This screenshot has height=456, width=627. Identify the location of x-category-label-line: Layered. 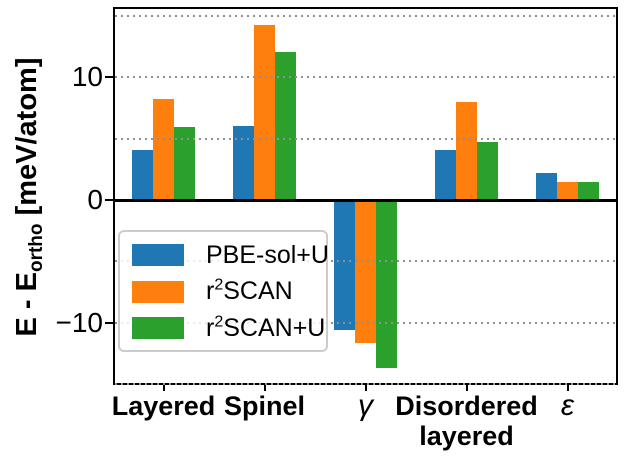
(163, 406).